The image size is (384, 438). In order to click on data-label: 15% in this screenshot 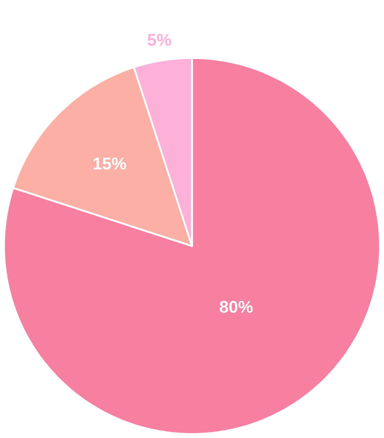, I will do `click(110, 164)`.